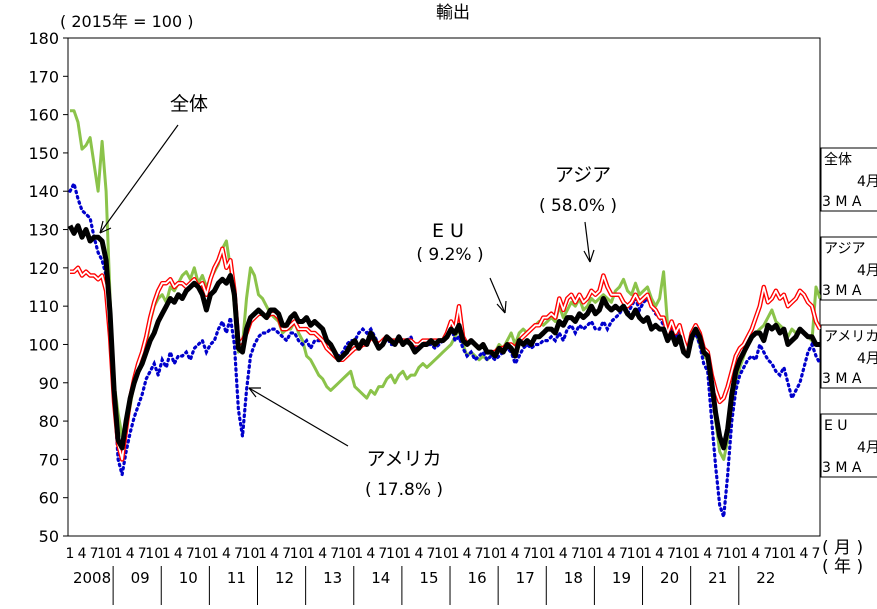  I want to click on annotation-asia-arrowhead, so click(589, 256).